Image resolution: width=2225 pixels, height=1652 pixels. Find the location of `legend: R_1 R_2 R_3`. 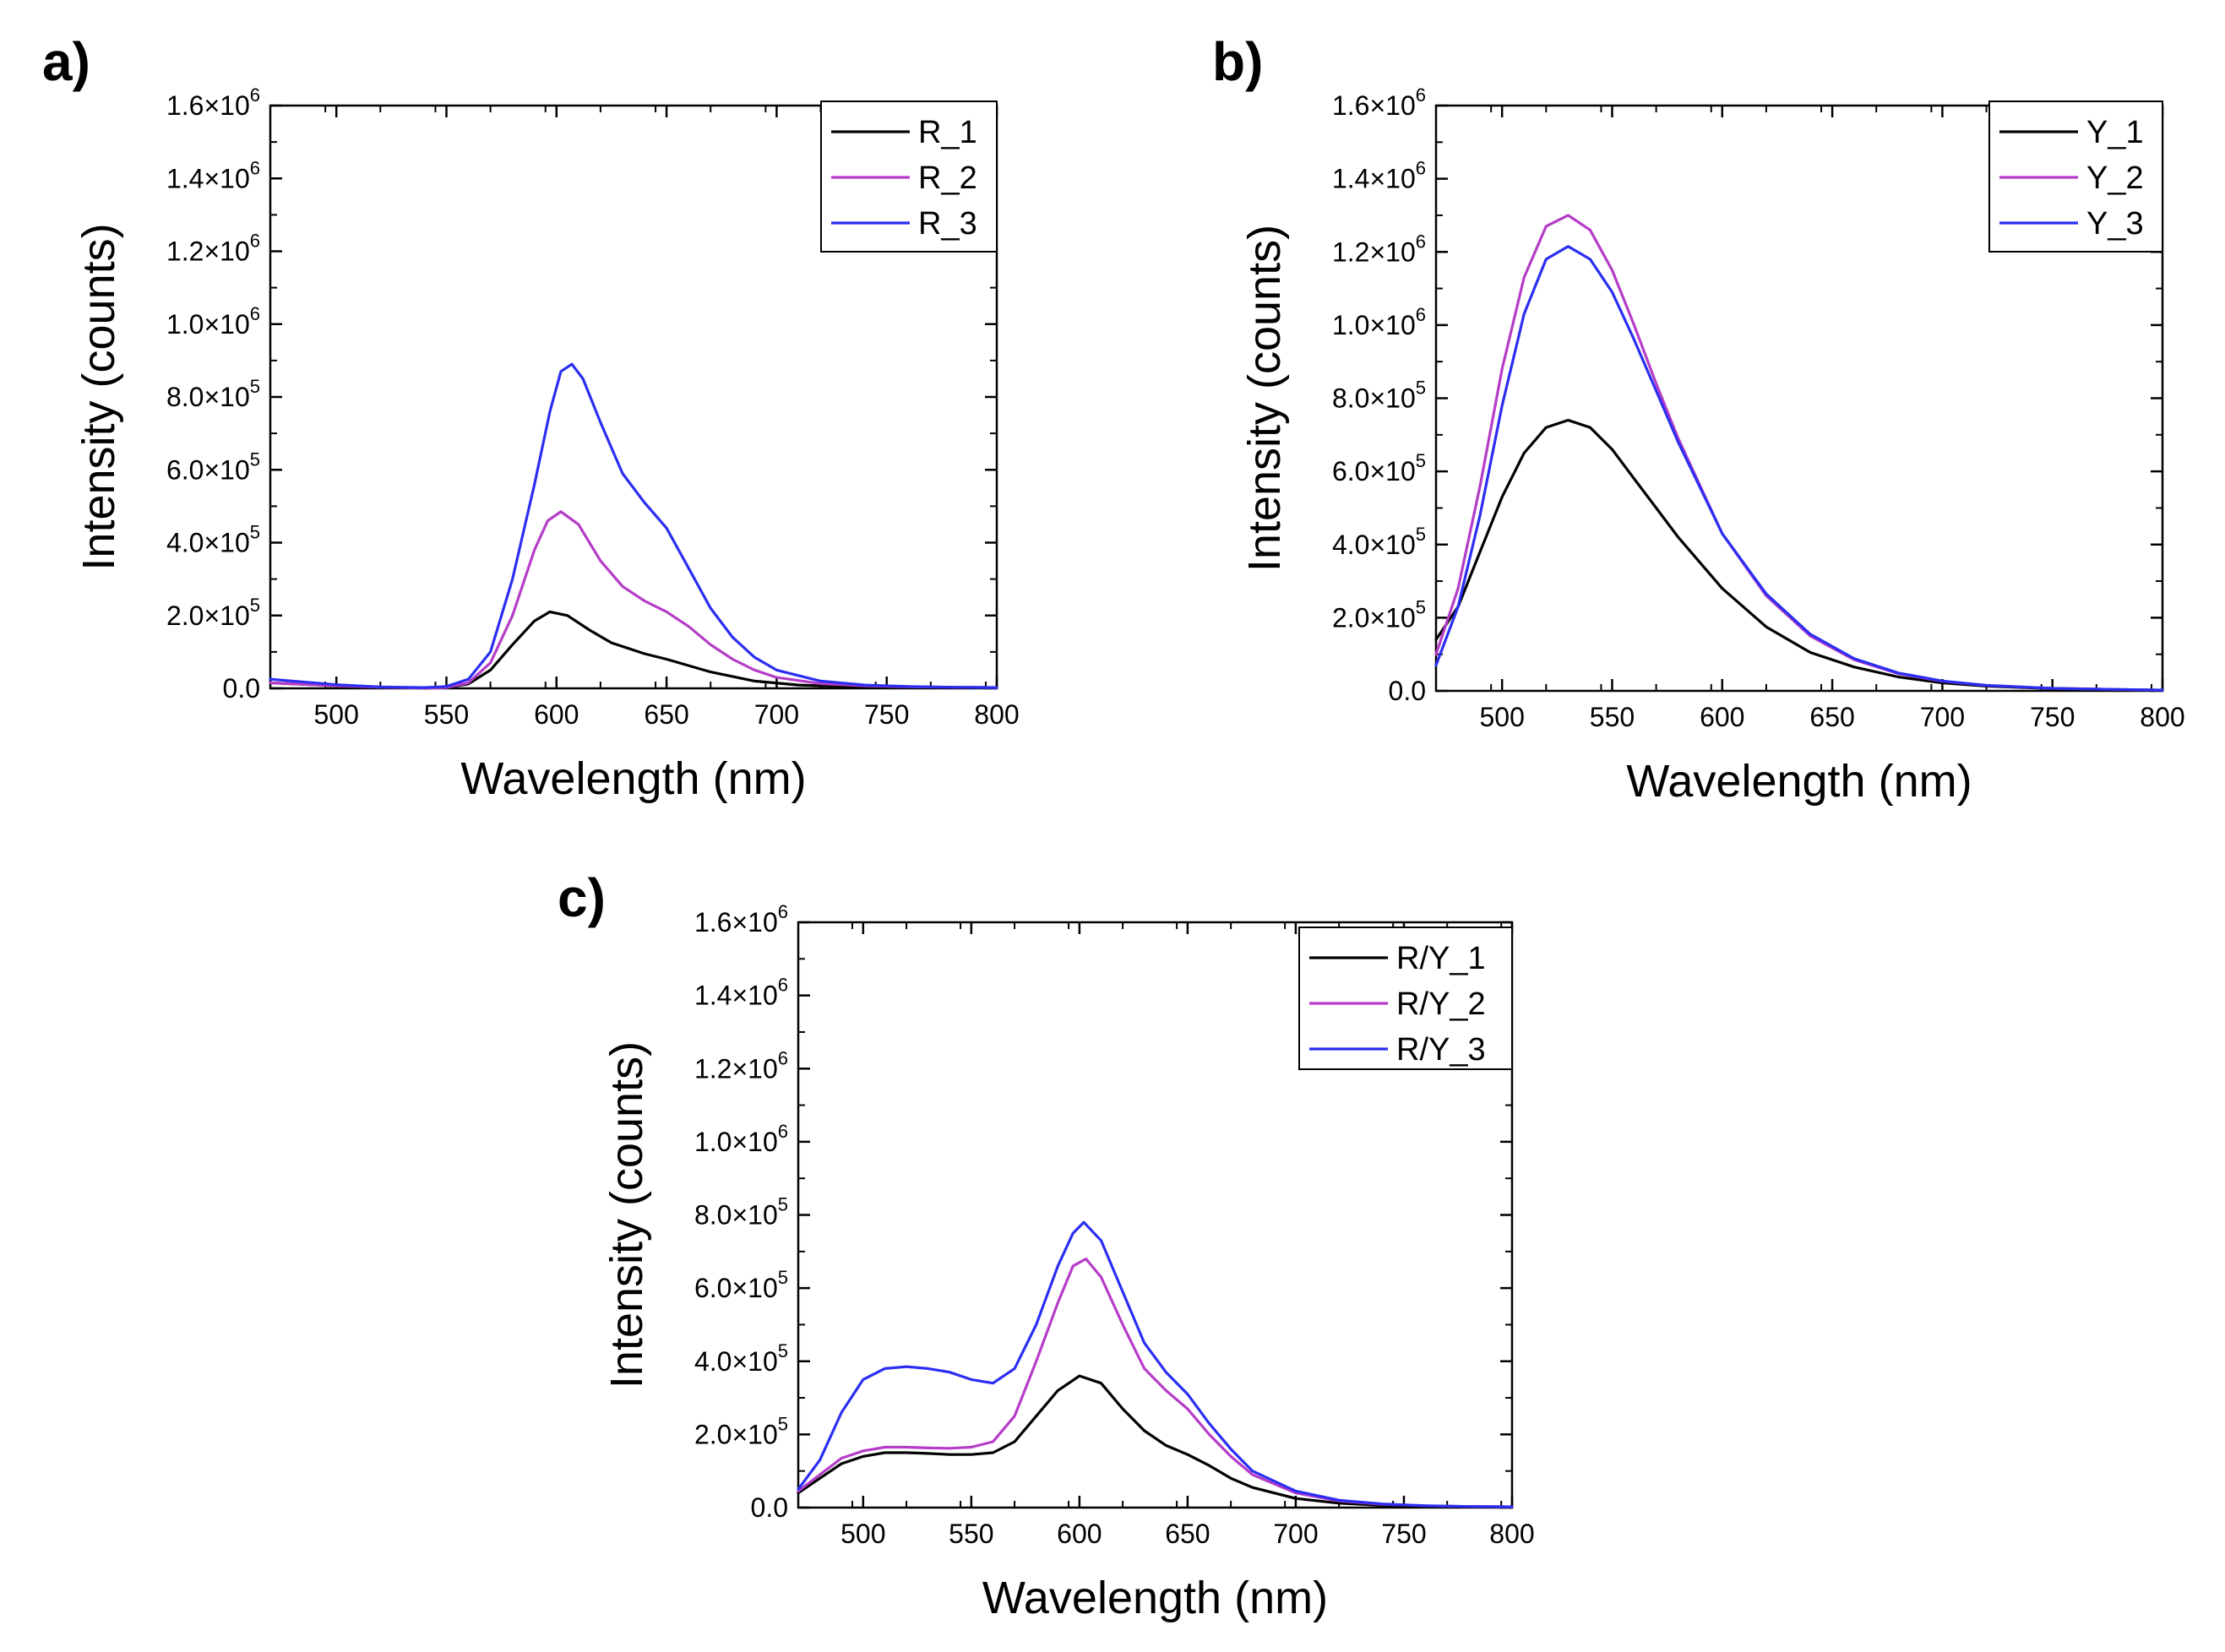

legend: R_1 R_2 R_3 is located at coordinates (909, 177).